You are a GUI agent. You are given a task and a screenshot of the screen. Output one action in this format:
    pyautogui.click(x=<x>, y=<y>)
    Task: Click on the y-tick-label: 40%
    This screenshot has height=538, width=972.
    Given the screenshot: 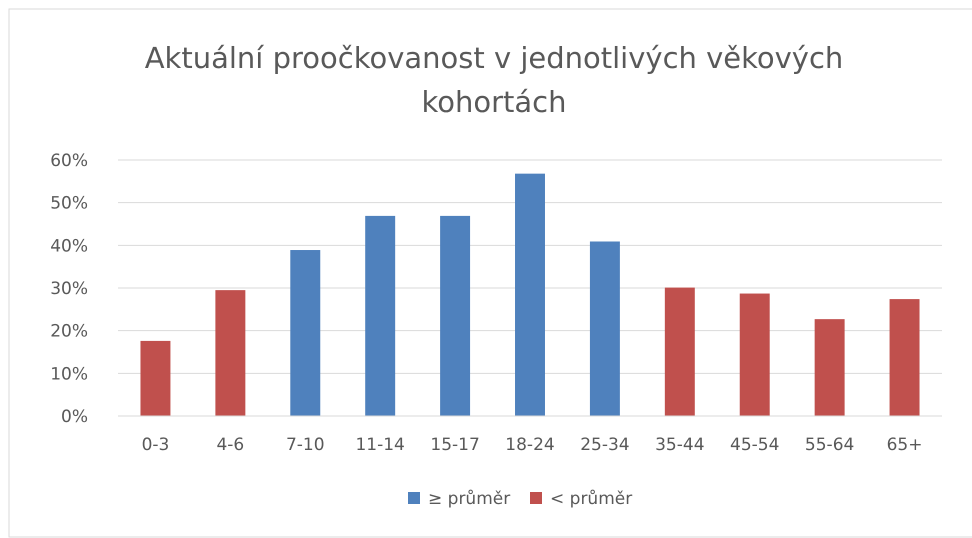 What is the action you would take?
    pyautogui.click(x=69, y=246)
    